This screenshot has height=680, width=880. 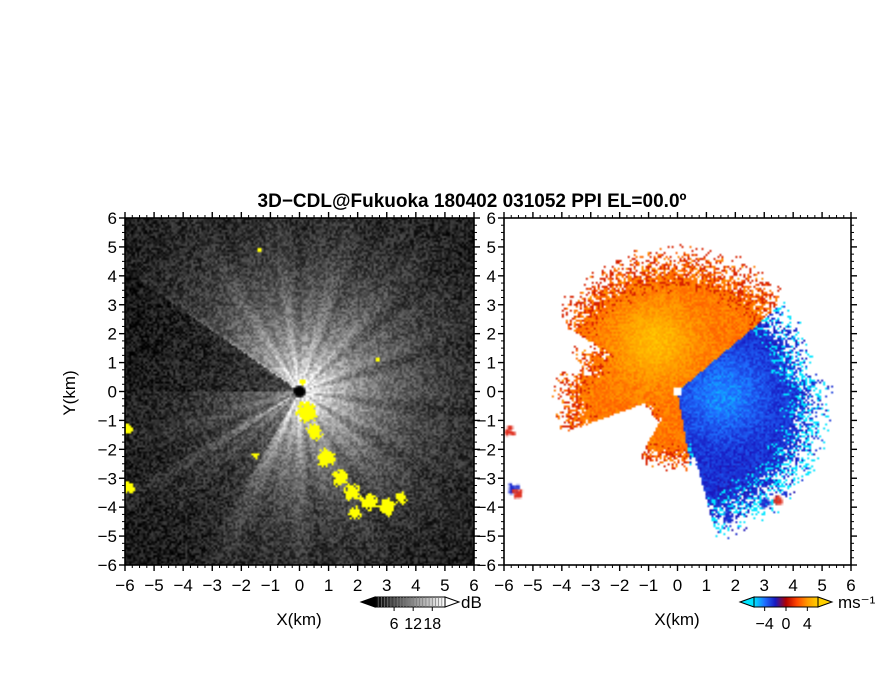 I want to click on colorbar-unit: ms⁻¹, so click(x=857, y=602).